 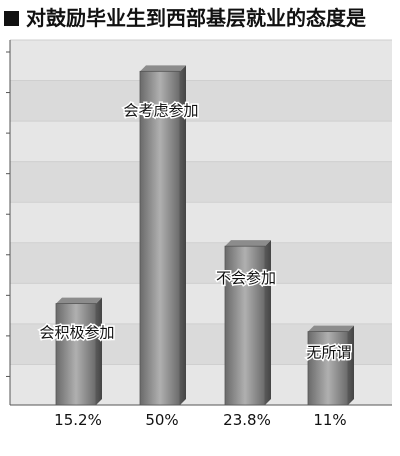 What do you see at coordinates (329, 420) in the screenshot?
I see `value-label: 11%` at bounding box center [329, 420].